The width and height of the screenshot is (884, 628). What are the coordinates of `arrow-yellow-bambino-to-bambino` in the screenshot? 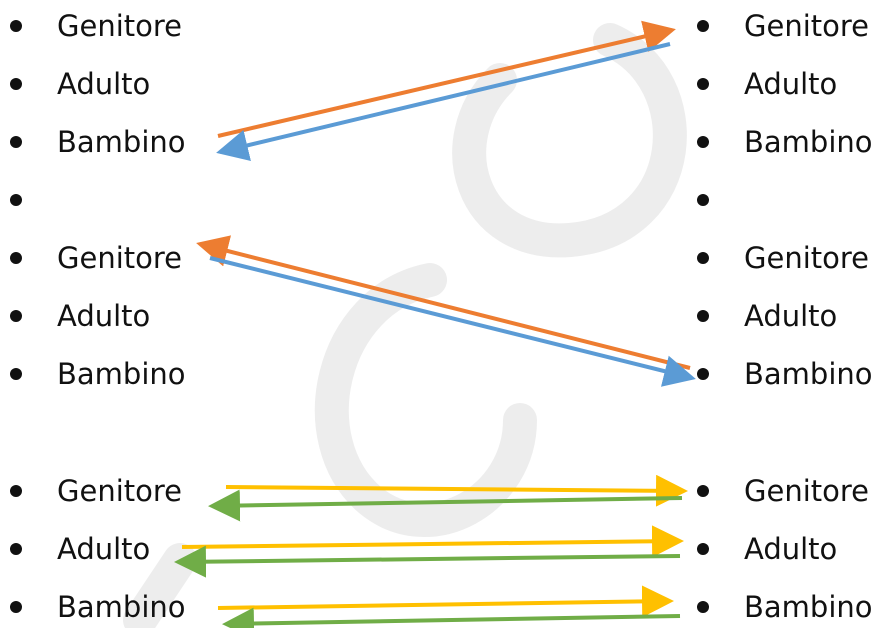 It's located at (445, 601).